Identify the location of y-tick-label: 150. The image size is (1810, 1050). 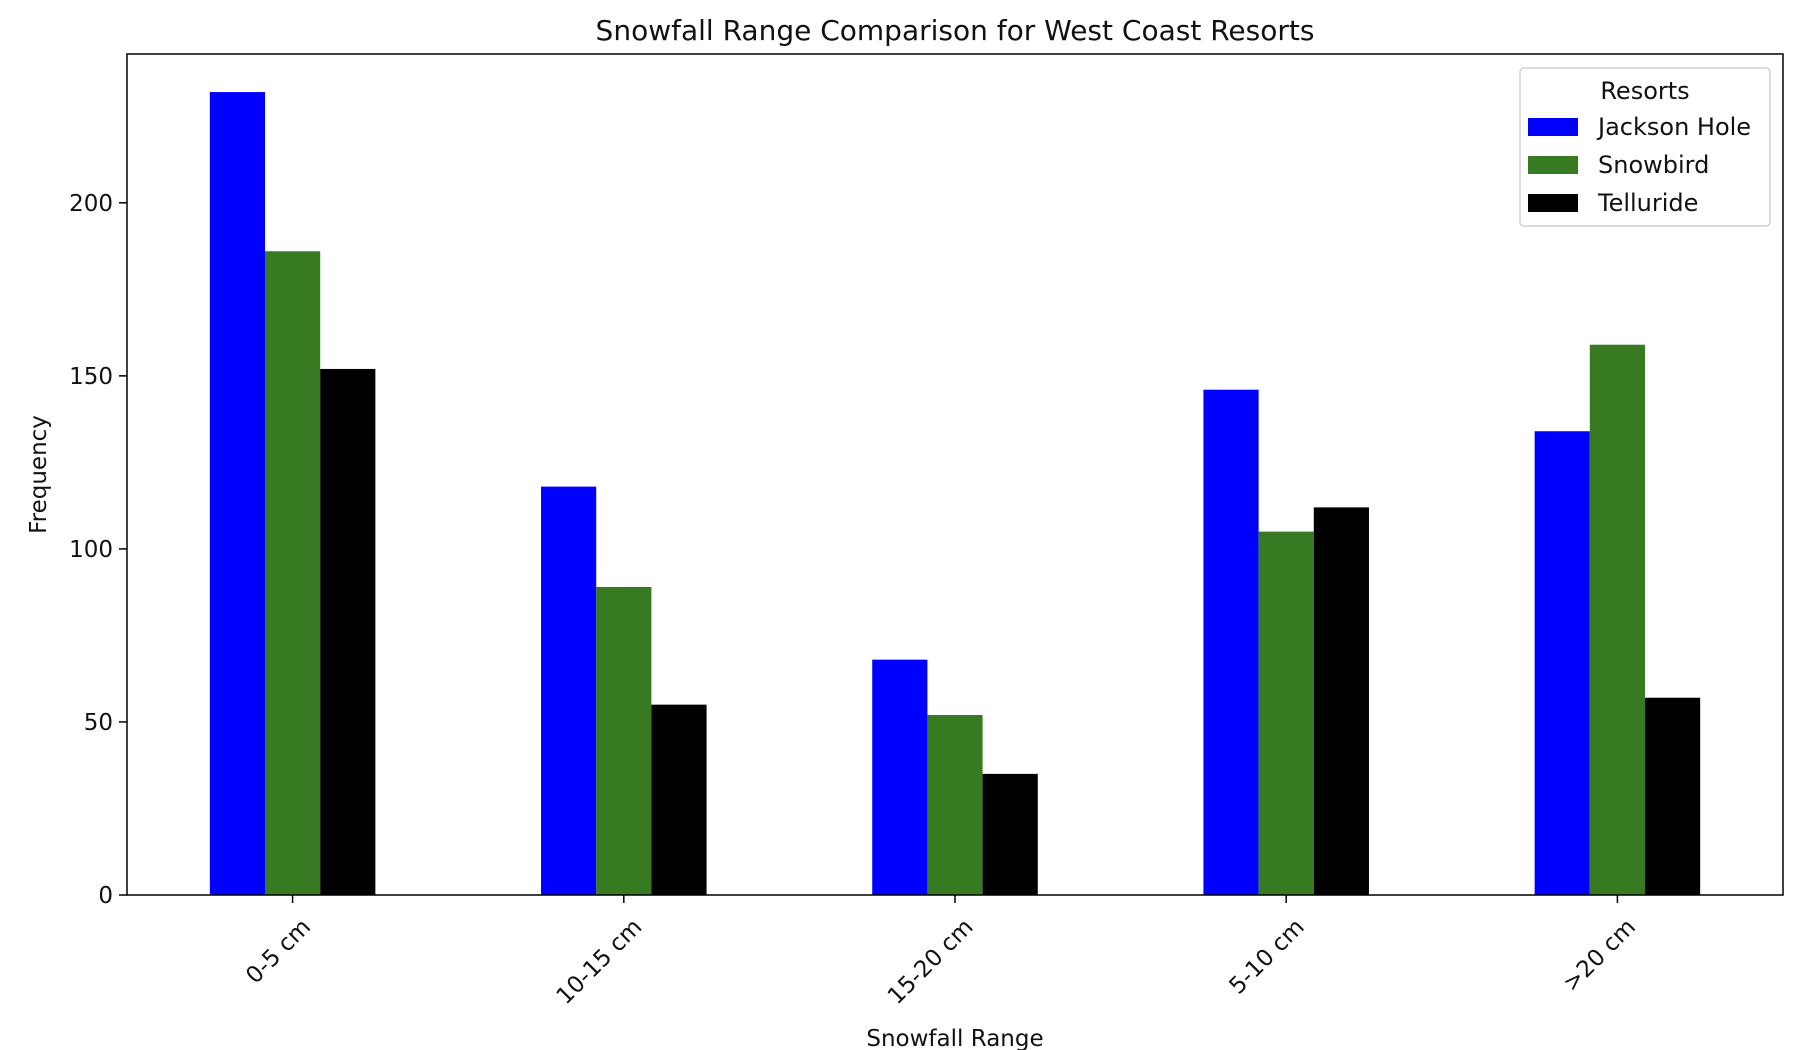
(91, 377).